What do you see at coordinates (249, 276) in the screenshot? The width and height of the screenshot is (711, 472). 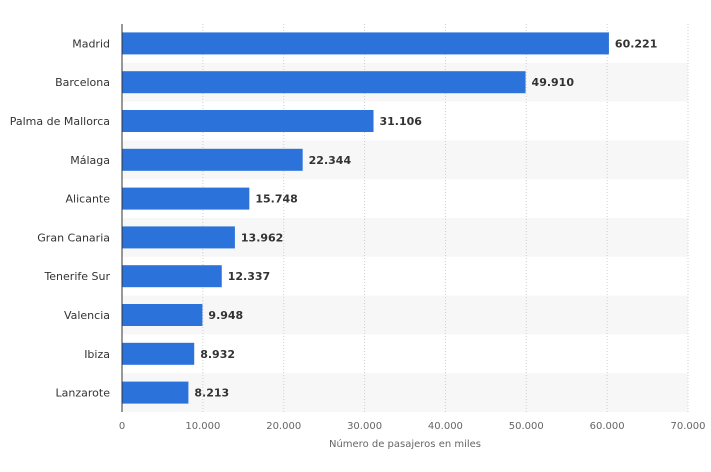 I see `value-label: 12.337` at bounding box center [249, 276].